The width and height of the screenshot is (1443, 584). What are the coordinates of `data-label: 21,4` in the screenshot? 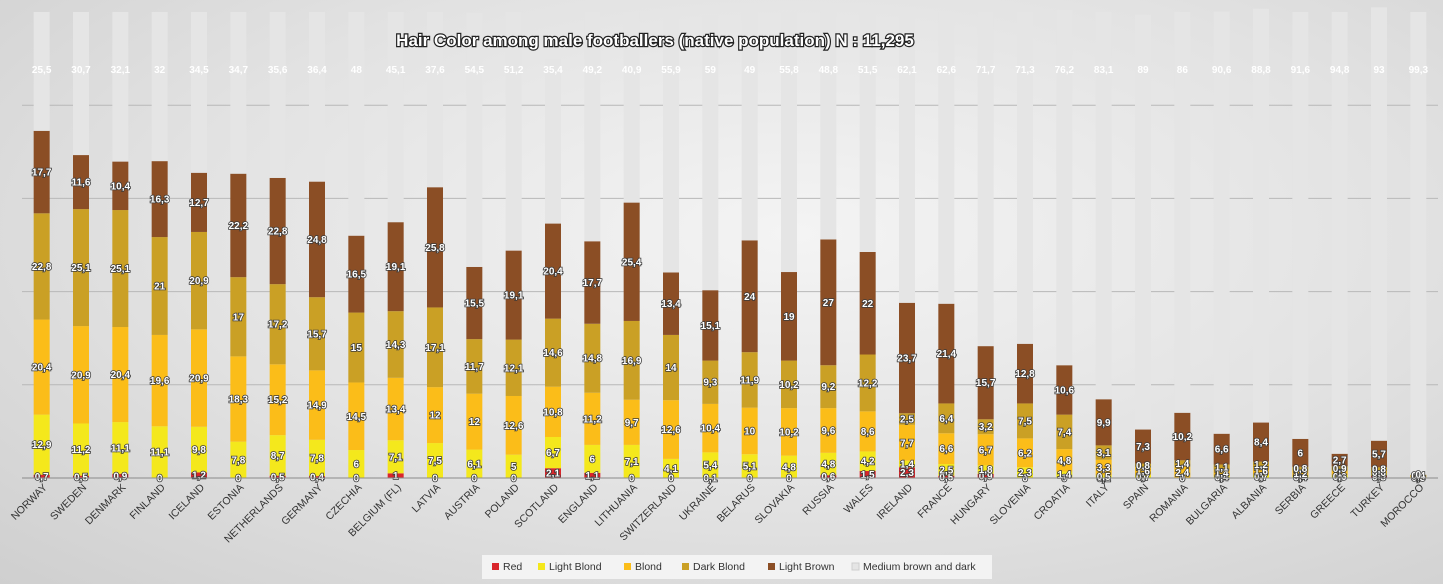 It's located at (947, 354).